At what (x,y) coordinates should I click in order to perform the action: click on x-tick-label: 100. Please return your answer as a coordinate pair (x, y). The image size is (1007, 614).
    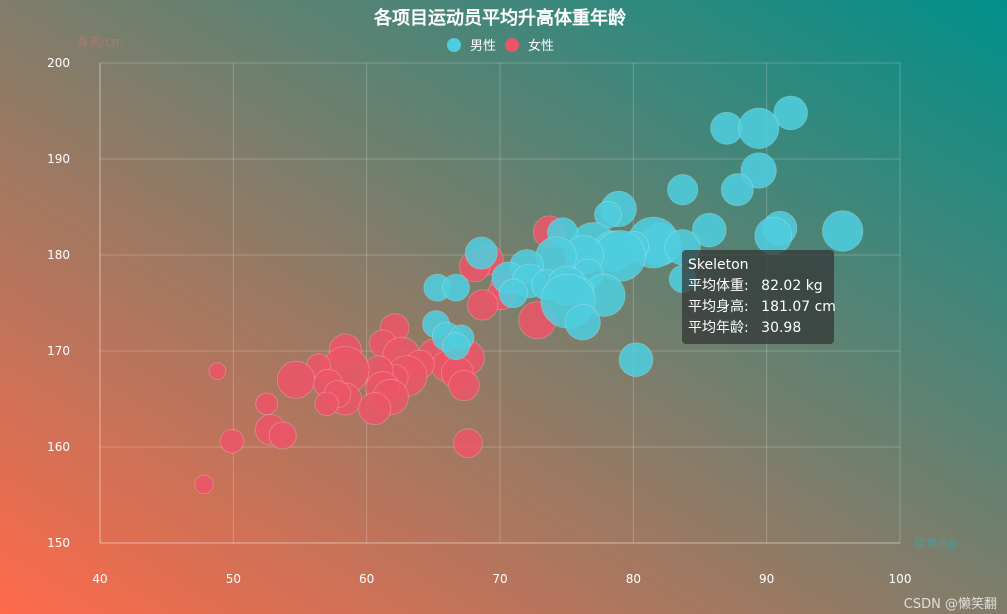
    Looking at the image, I should click on (900, 579).